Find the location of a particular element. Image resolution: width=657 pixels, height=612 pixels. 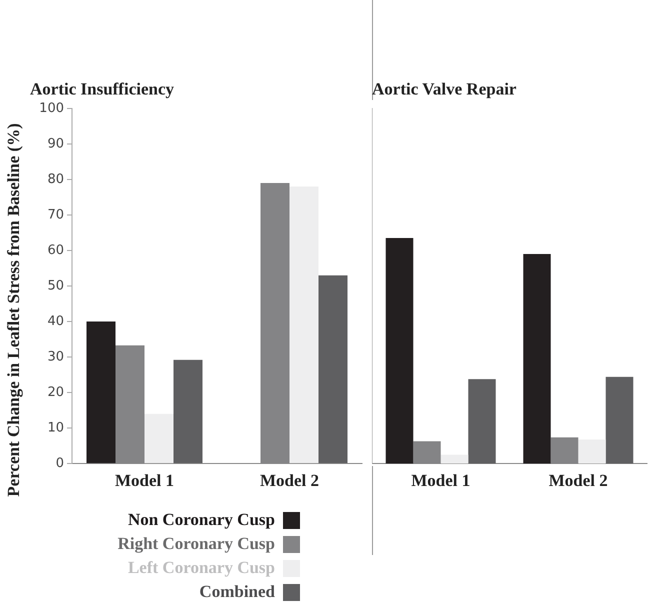

chart-title: Aortic Insufficiency is located at coordinates (102, 89).